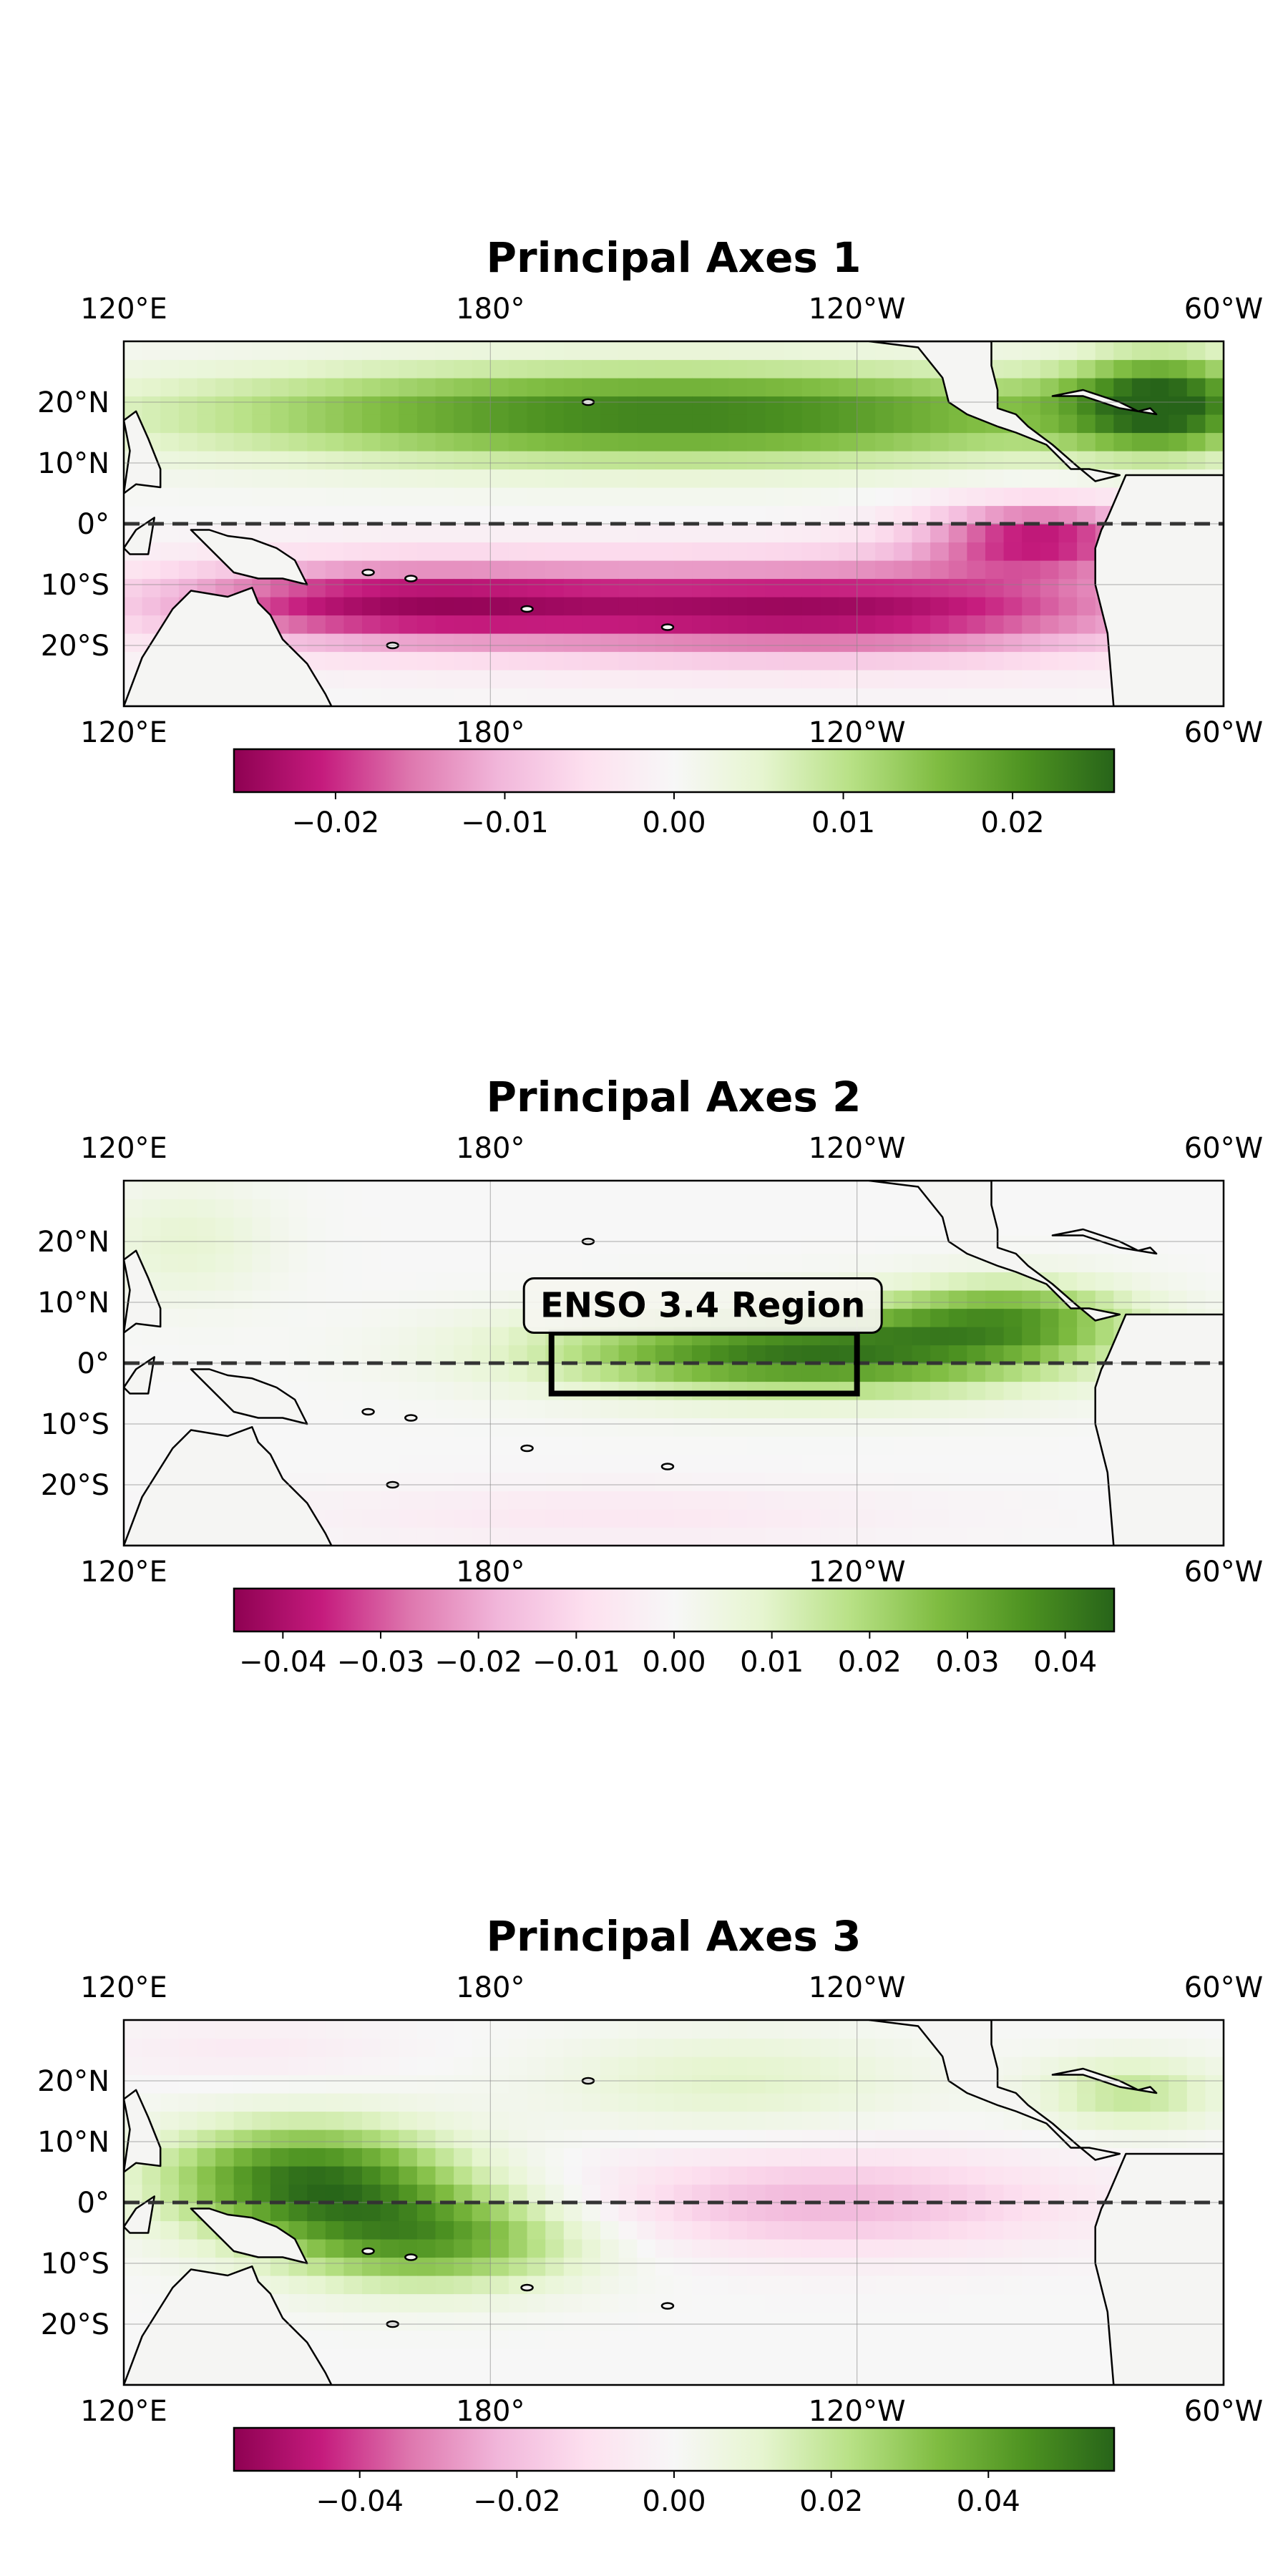 The height and width of the screenshot is (2576, 1288). Describe the element at coordinates (73, 2081) in the screenshot. I see `y-tick-label: 20°N` at that location.